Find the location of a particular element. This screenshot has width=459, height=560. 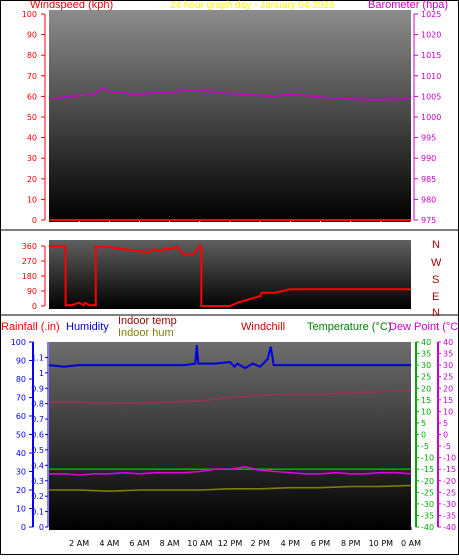

top-x-tick-label: 6 PM is located at coordinates (320, 236).